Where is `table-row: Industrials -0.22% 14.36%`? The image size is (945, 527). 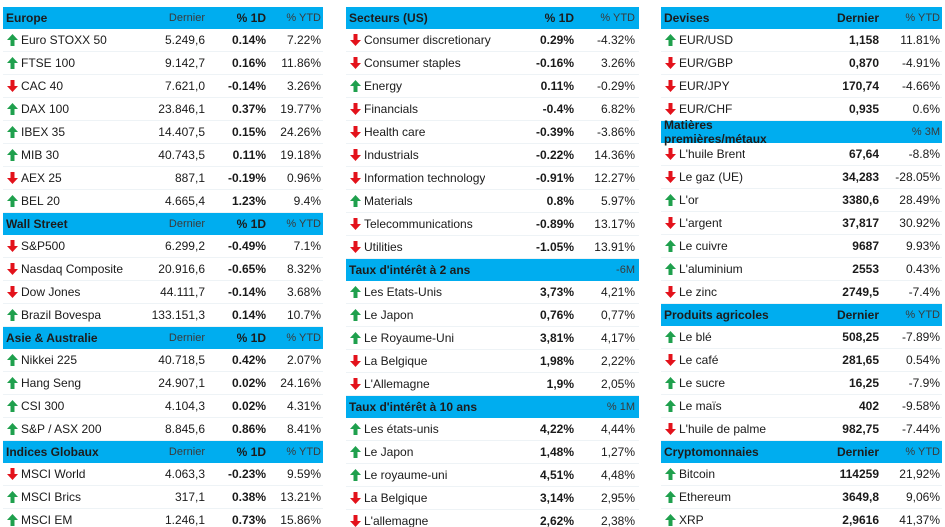 table-row: Industrials -0.22% 14.36% is located at coordinates (492, 155).